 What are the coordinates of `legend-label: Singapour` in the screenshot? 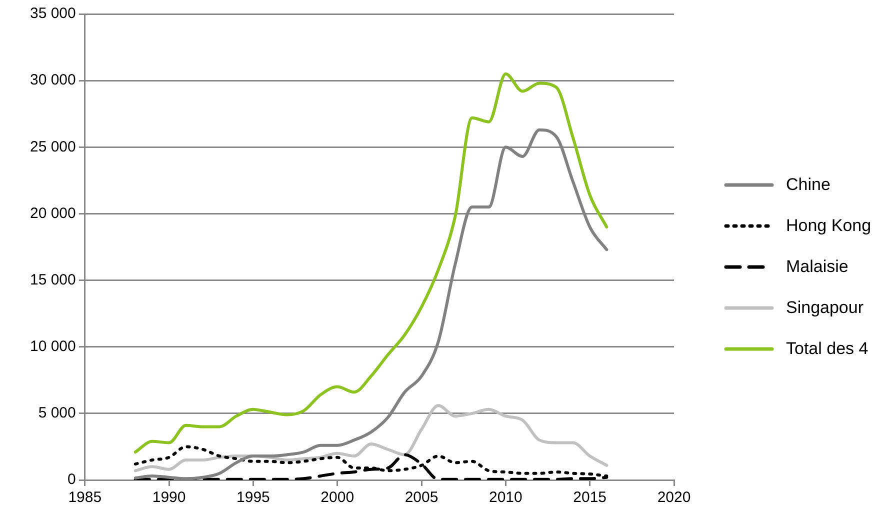 It's located at (825, 308).